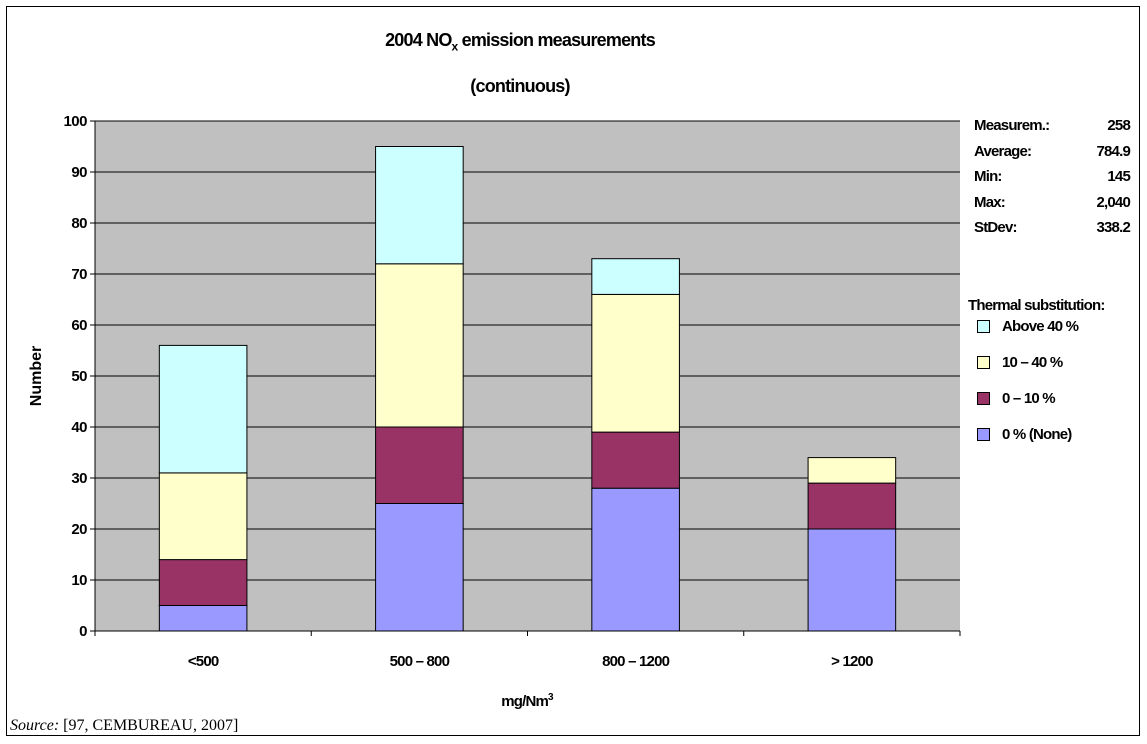 Image resolution: width=1147 pixels, height=744 pixels. I want to click on stat-row: Measurem.: 258, so click(1054, 126).